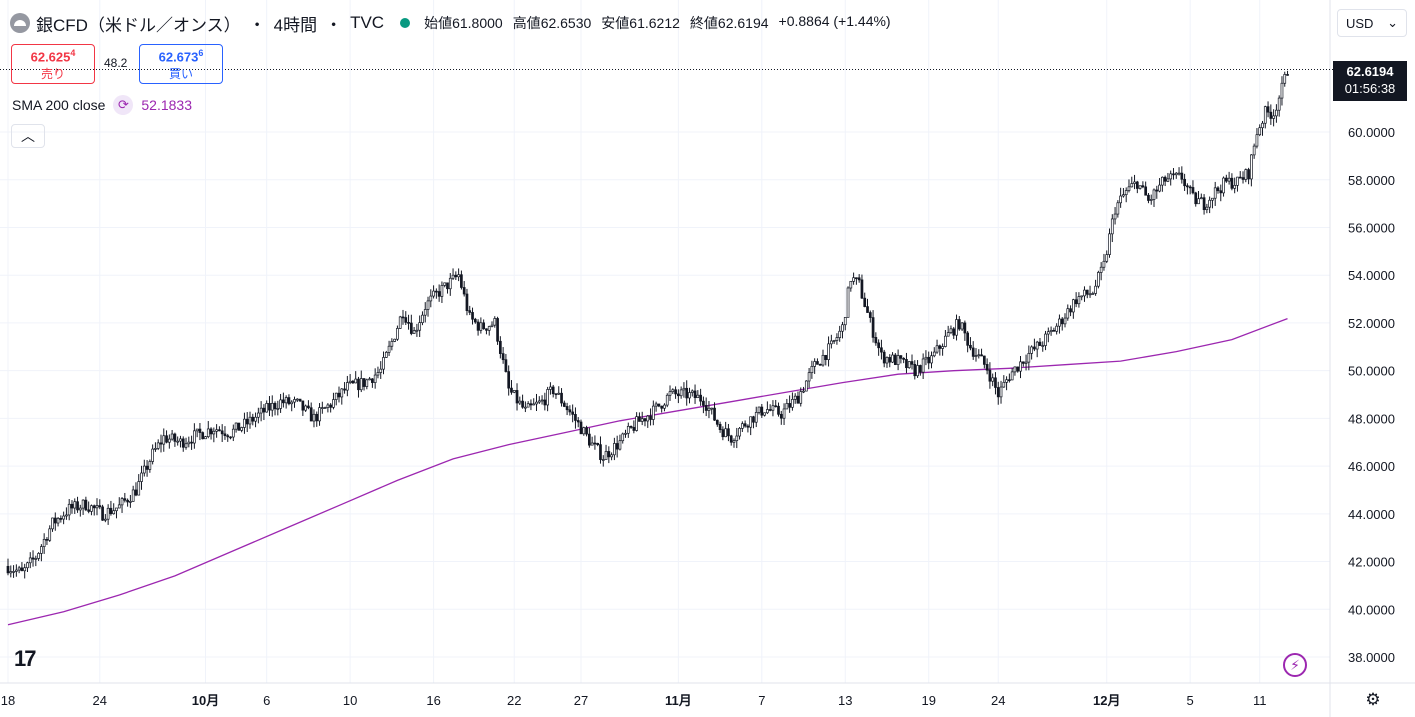 This screenshot has width=1415, height=717. What do you see at coordinates (1295, 665) in the screenshot?
I see `lightning-icon: ⚡` at bounding box center [1295, 665].